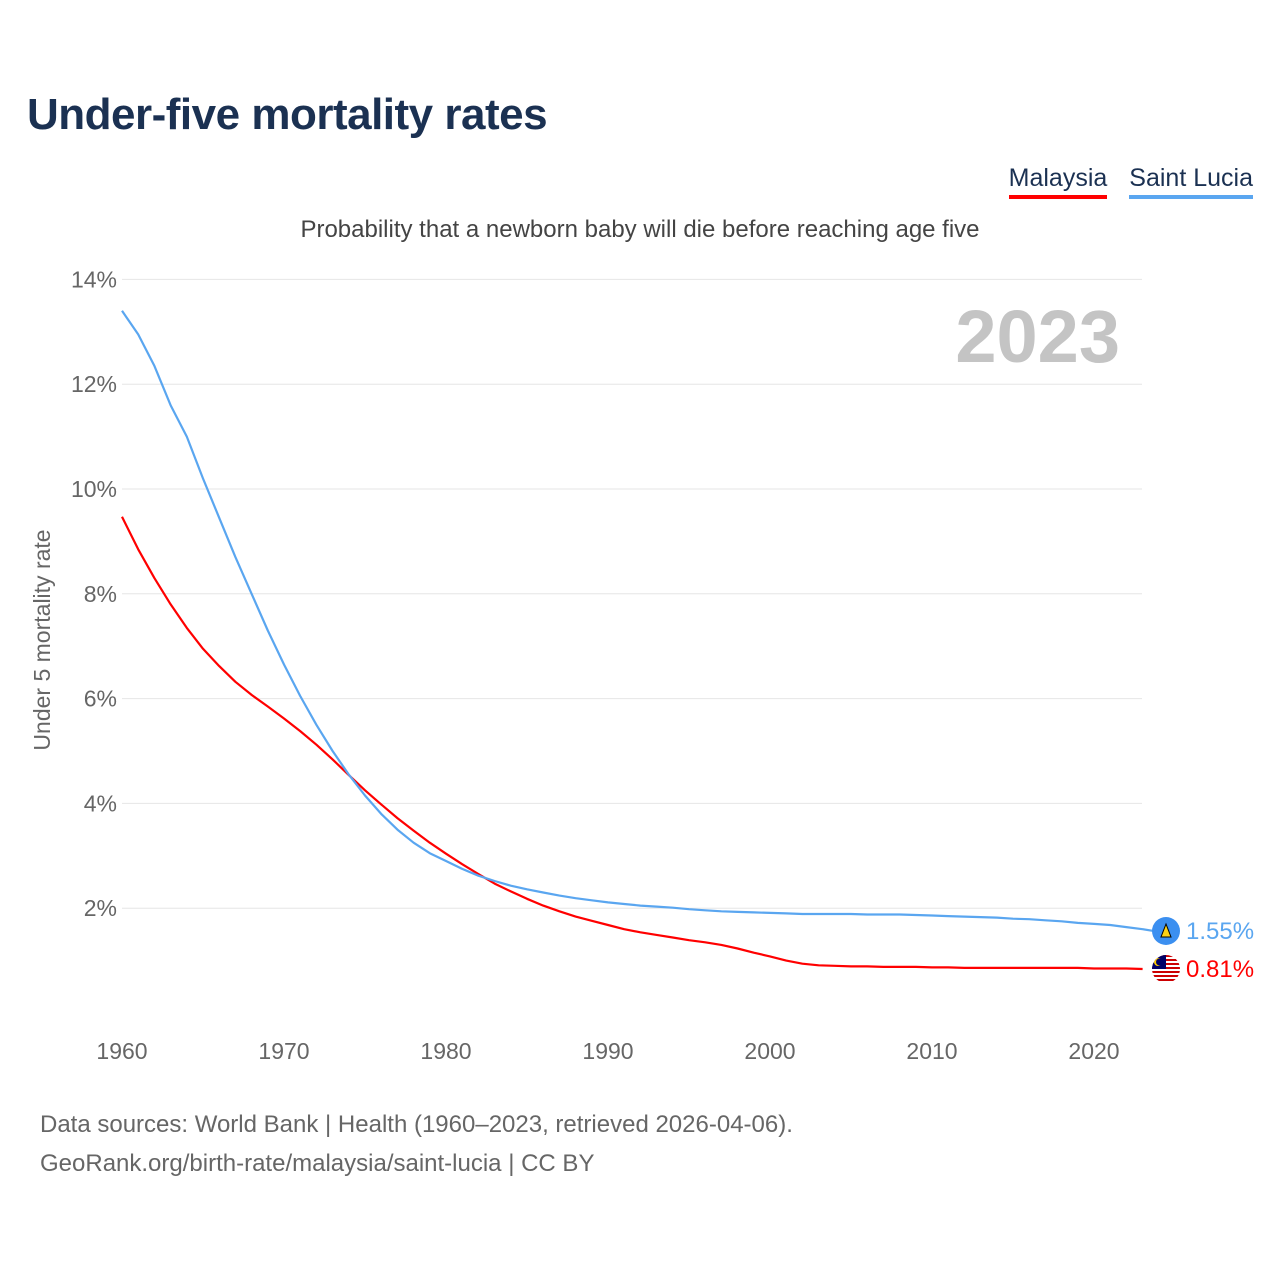 This screenshot has height=1280, width=1280. Describe the element at coordinates (1058, 181) in the screenshot. I see `legend-item-malaysia: Malaysia` at that location.